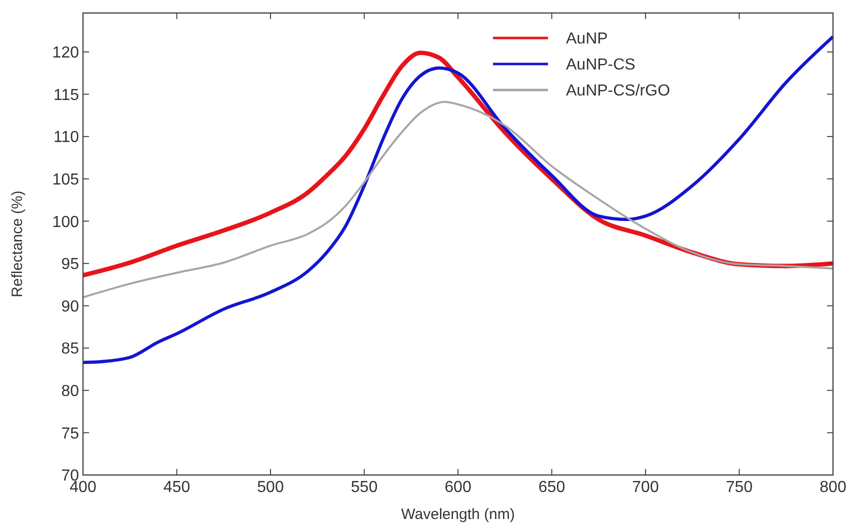 The width and height of the screenshot is (855, 527). Describe the element at coordinates (645, 487) in the screenshot. I see `x-tick-label: 700` at that location.